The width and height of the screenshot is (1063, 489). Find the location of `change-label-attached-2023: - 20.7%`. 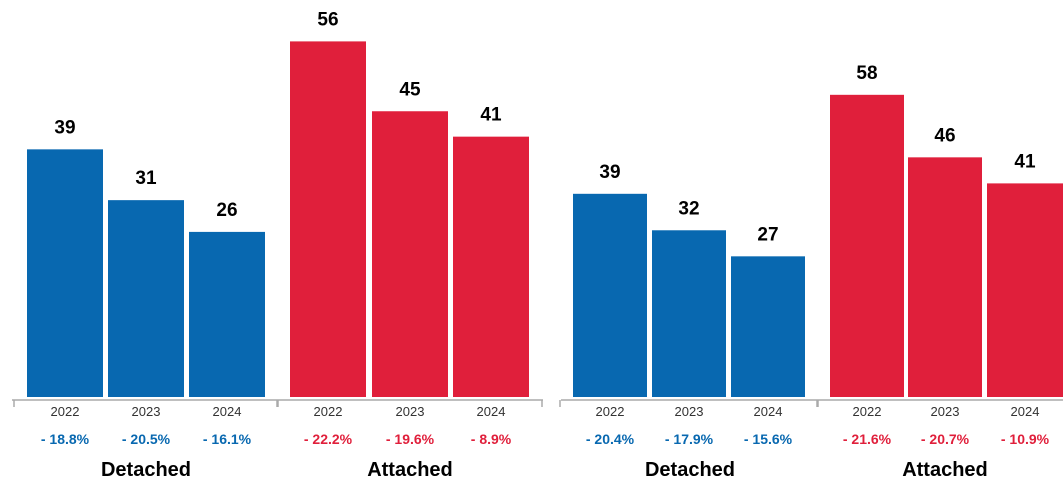

change-label-attached-2023: - 20.7% is located at coordinates (945, 439).